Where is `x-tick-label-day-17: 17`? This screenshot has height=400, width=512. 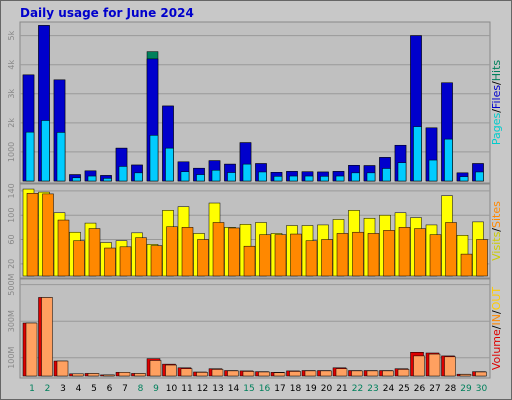 x-tick-label-day-17: 17 is located at coordinates (279, 389).